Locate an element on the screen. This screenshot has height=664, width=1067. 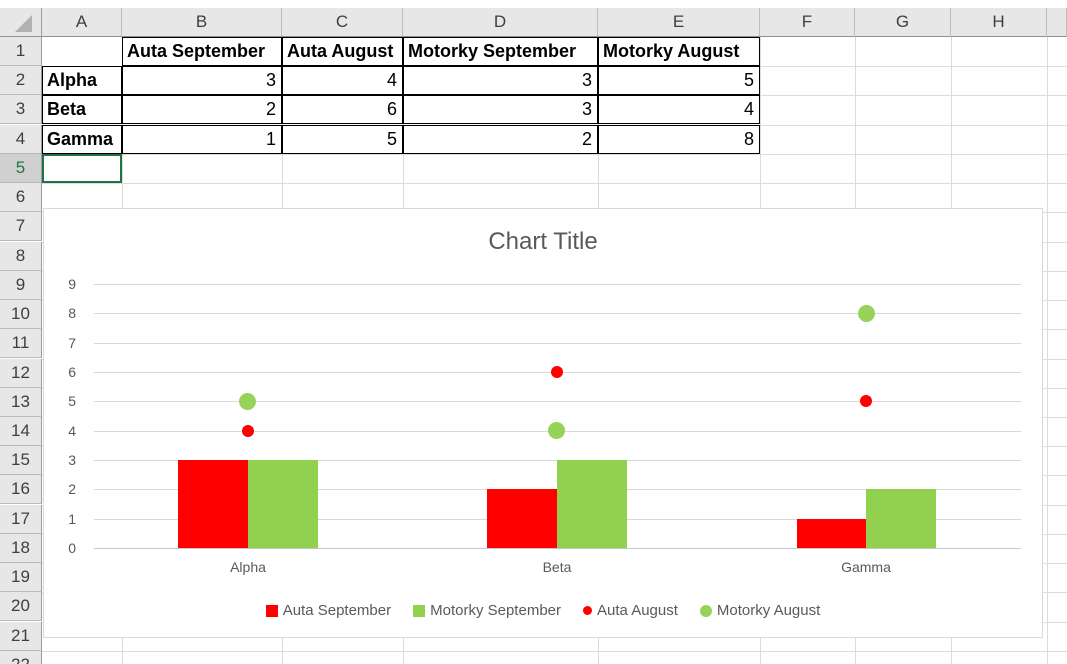
table-header-cell: Auta August is located at coordinates (342, 51).